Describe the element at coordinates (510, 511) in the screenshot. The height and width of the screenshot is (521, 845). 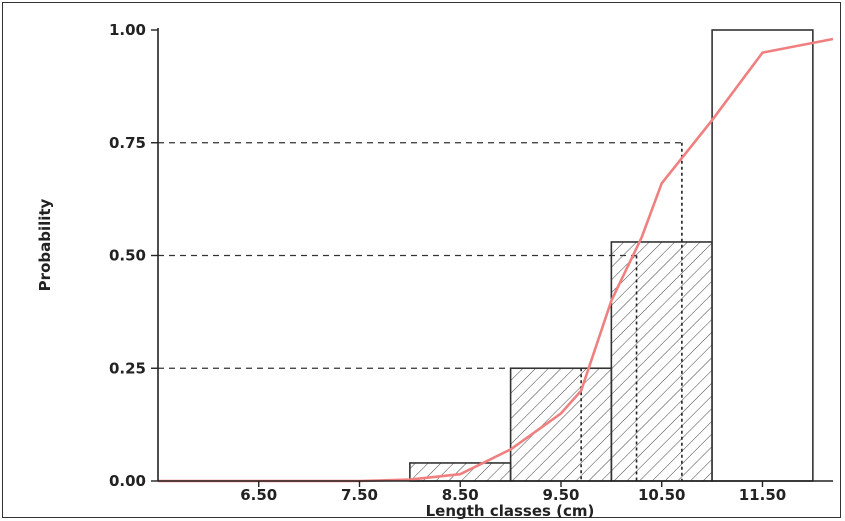
I see `x-axis-title: Length classes (cm)` at that location.